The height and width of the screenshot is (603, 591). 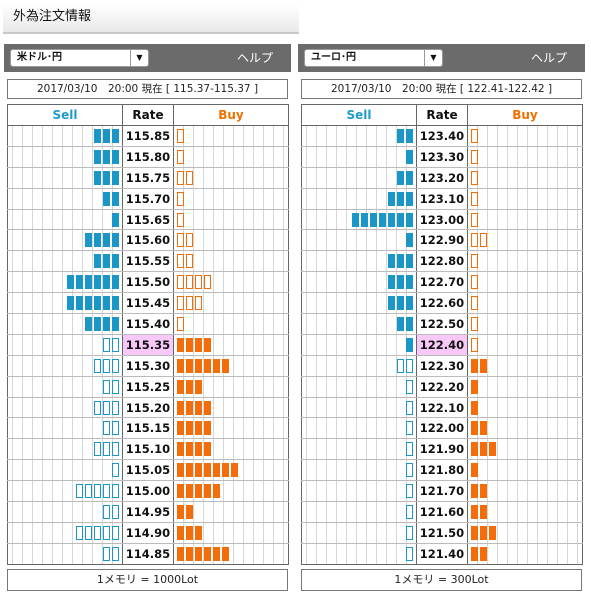 I want to click on order-book-row: 122.20, so click(x=442, y=387).